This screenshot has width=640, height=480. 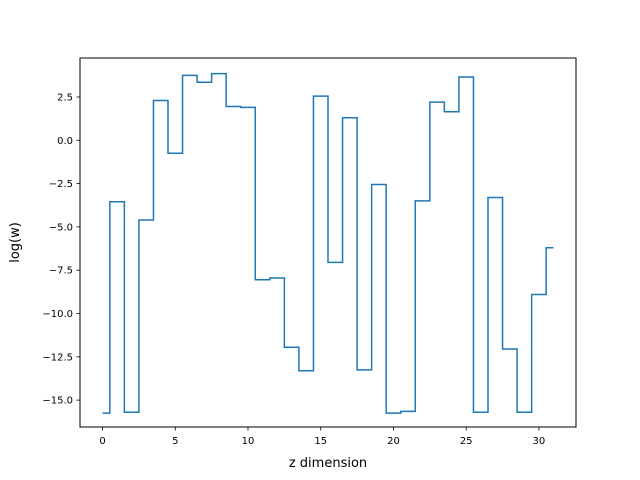 What do you see at coordinates (320, 441) in the screenshot?
I see `x-tick-label: 15` at bounding box center [320, 441].